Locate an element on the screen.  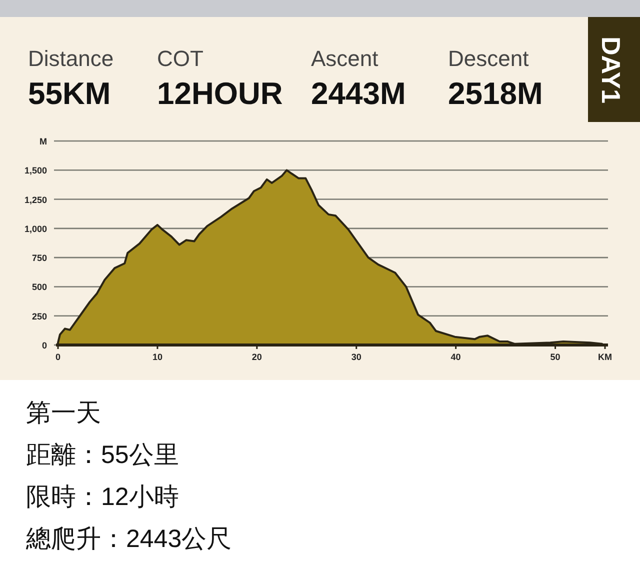
y-tick-label: 1,500 is located at coordinates (35, 171).